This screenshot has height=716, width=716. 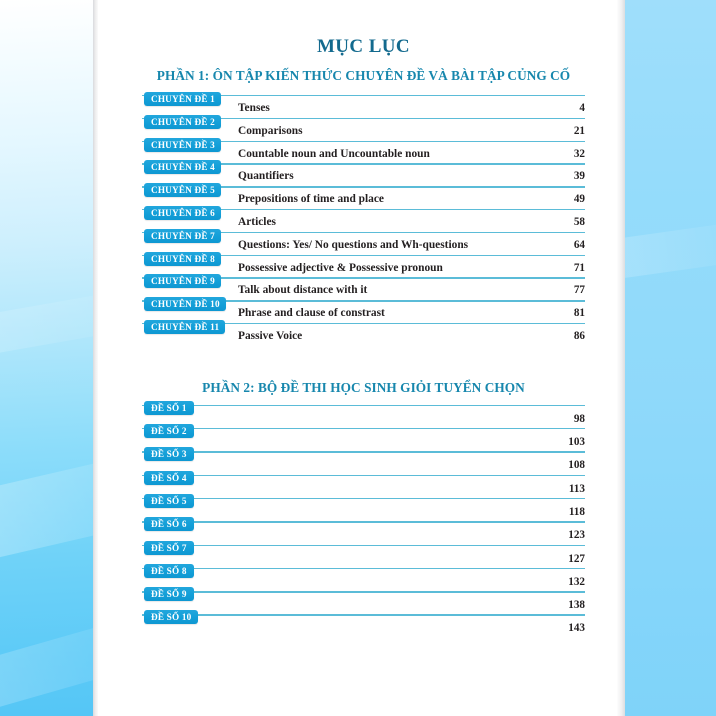 I want to click on entry-number-badge: CHUYÊN ĐỀ 7, so click(x=182, y=235).